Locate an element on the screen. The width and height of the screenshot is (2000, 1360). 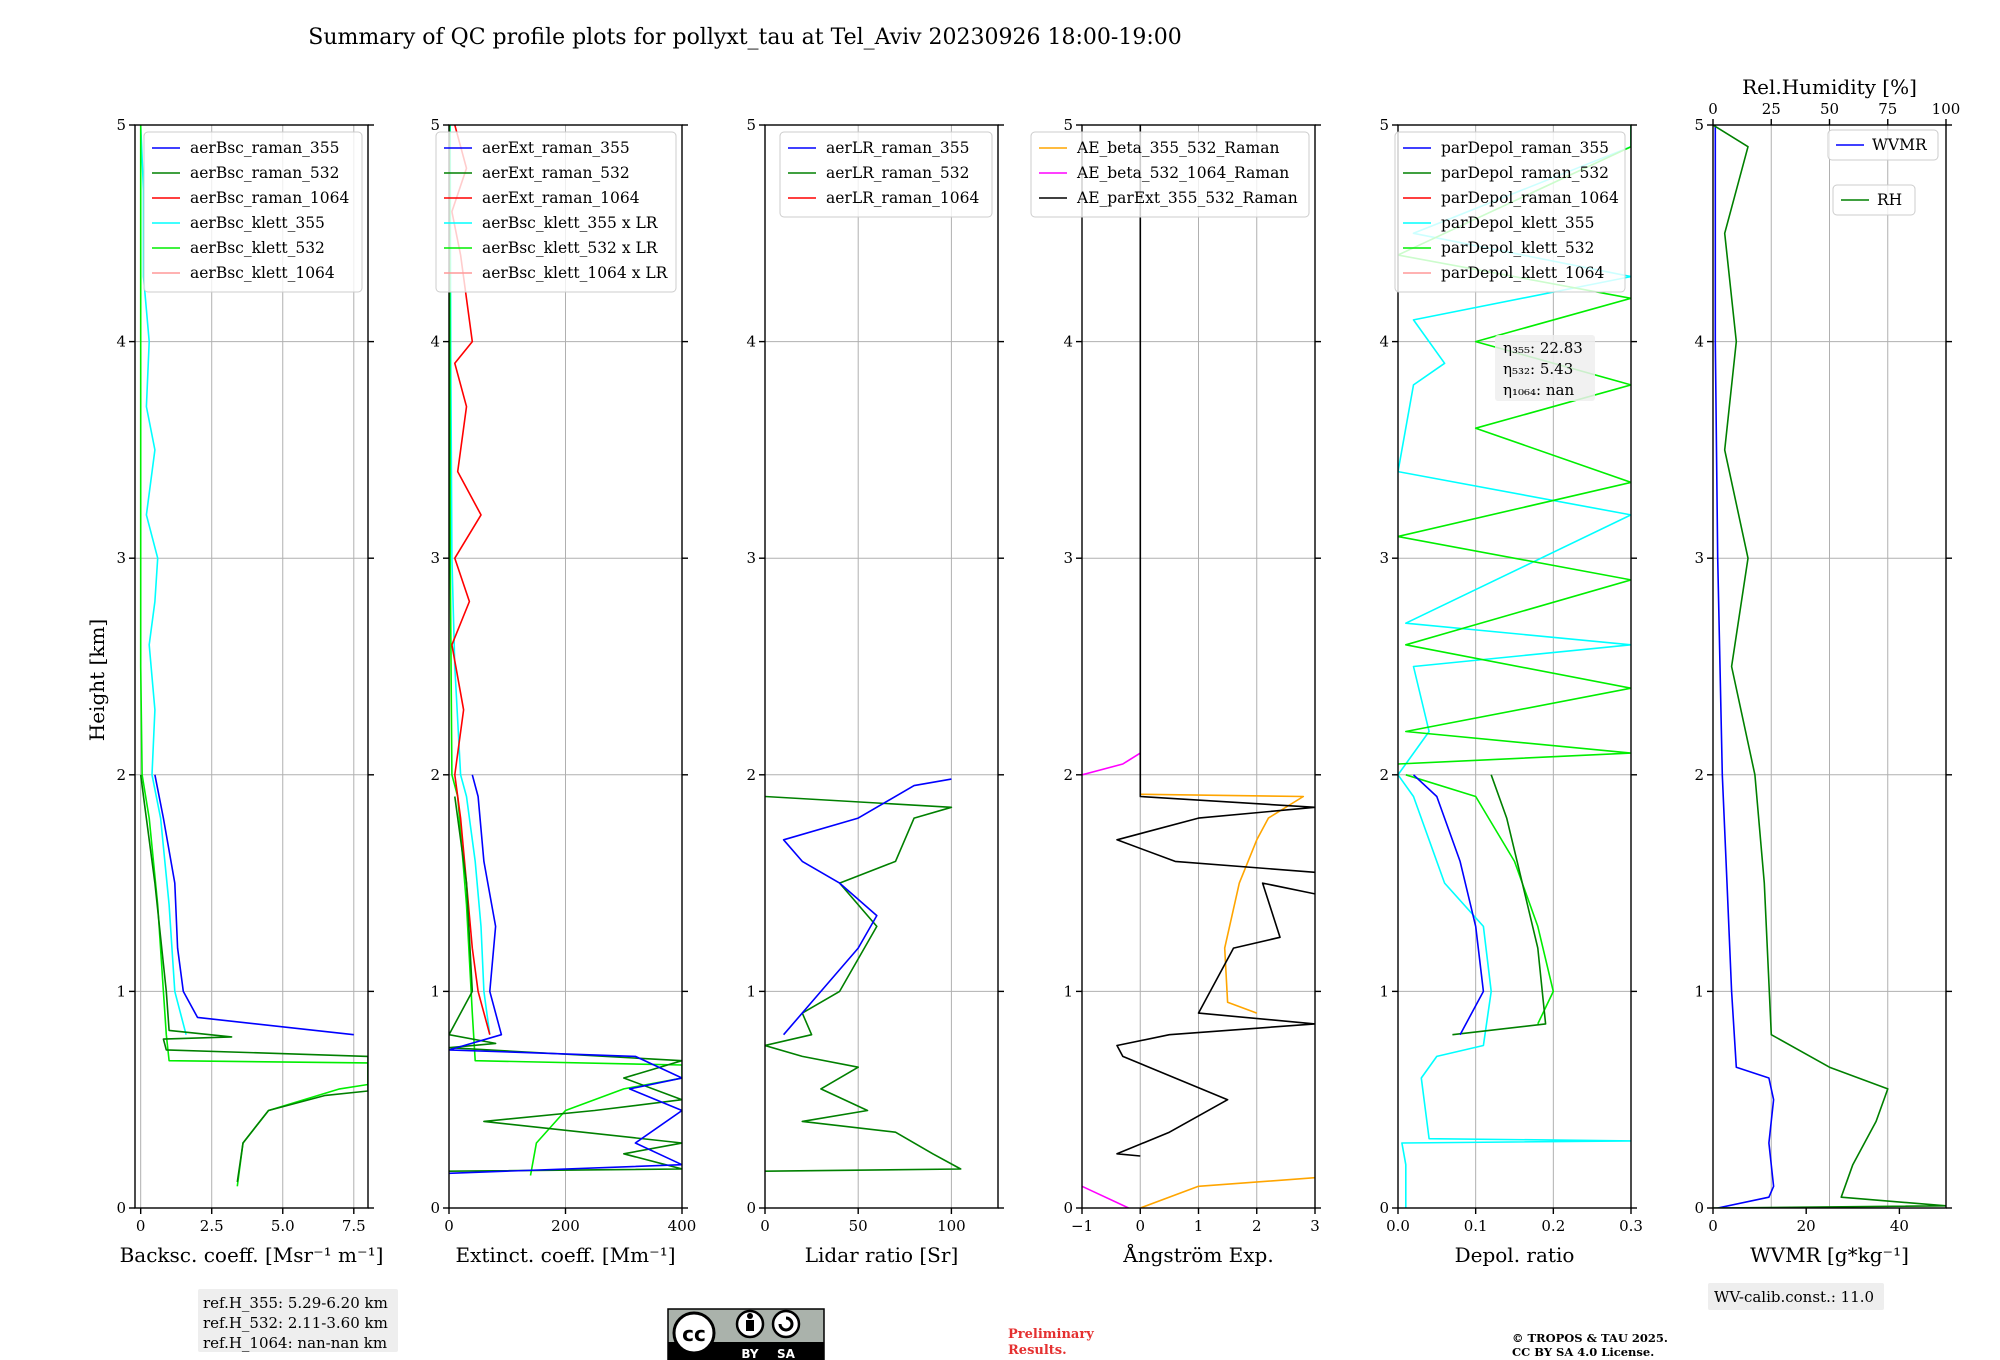
x-tick-label-2: 1 is located at coordinates (1199, 1226).